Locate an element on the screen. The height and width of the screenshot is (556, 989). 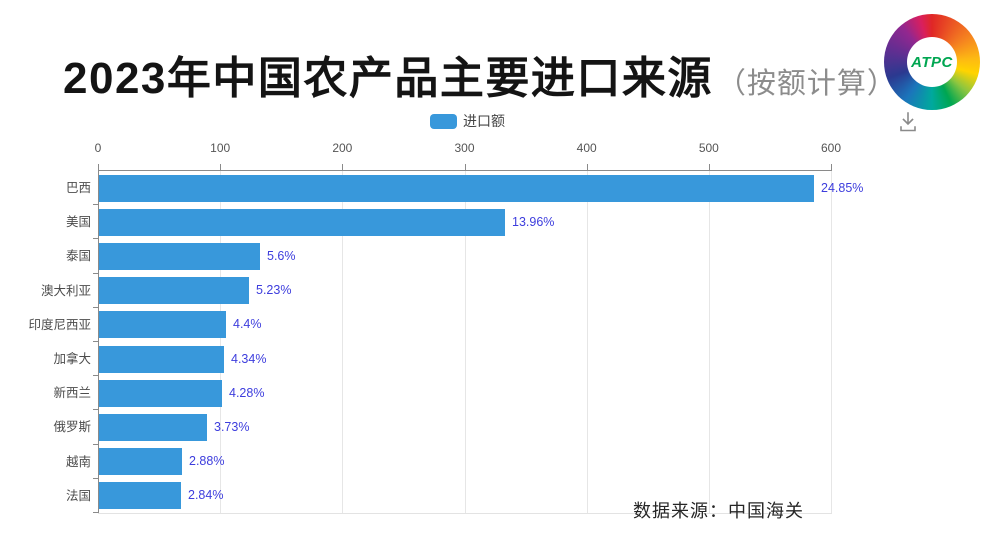
value-label: 13.96% is located at coordinates (533, 221).